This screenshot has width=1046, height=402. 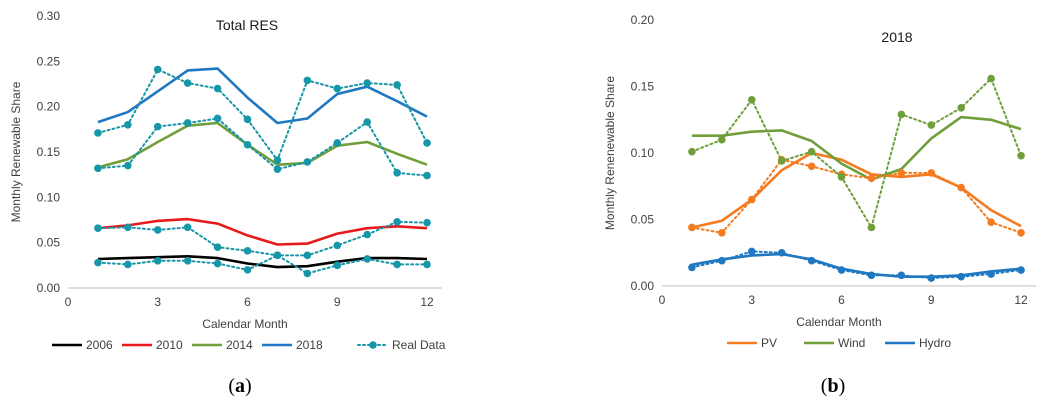 What do you see at coordinates (247, 25) in the screenshot?
I see `chart-title: Total RES` at bounding box center [247, 25].